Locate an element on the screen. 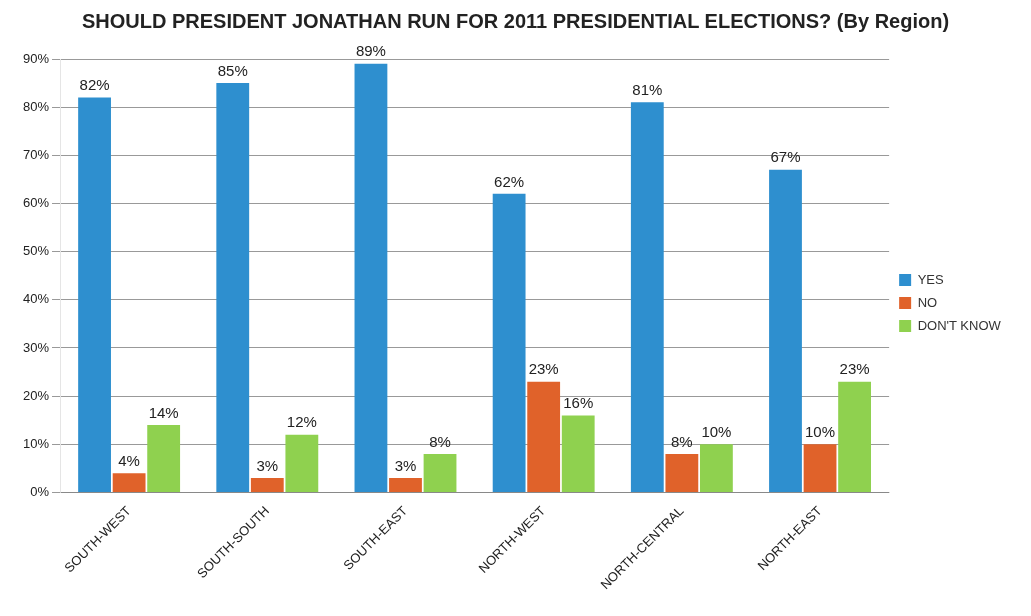  data-label: 16% is located at coordinates (578, 403).